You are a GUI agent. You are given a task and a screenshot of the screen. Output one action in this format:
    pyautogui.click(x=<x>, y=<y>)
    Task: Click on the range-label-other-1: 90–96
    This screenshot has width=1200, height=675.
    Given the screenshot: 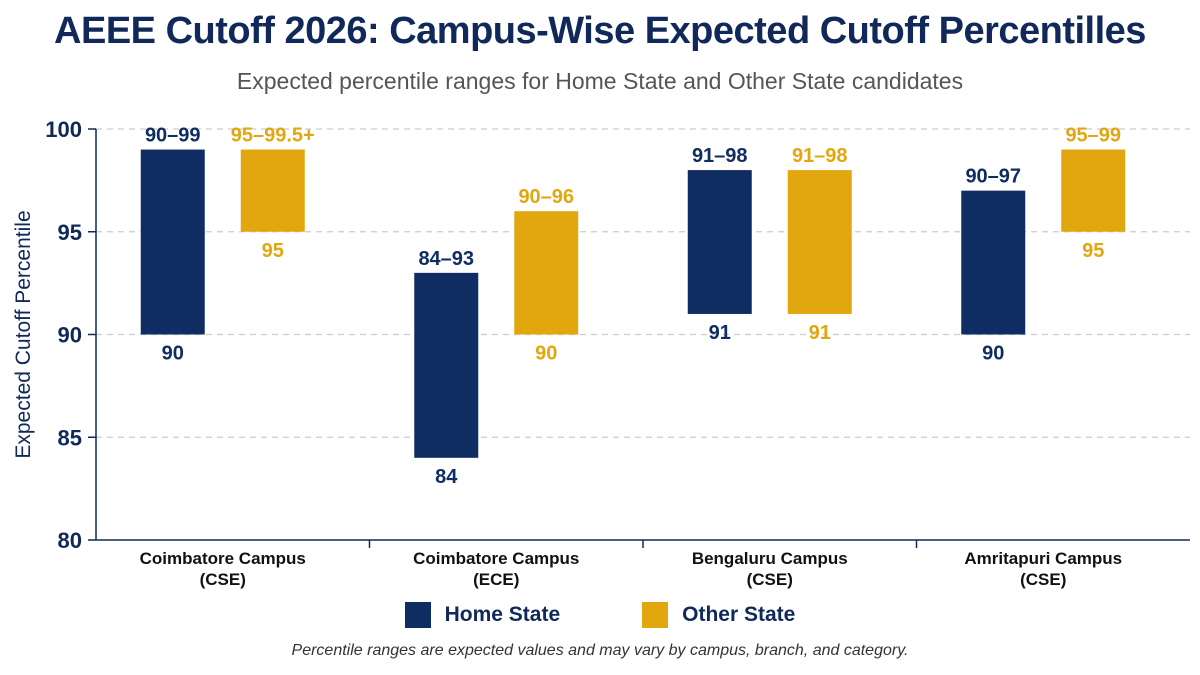 What is the action you would take?
    pyautogui.click(x=546, y=197)
    